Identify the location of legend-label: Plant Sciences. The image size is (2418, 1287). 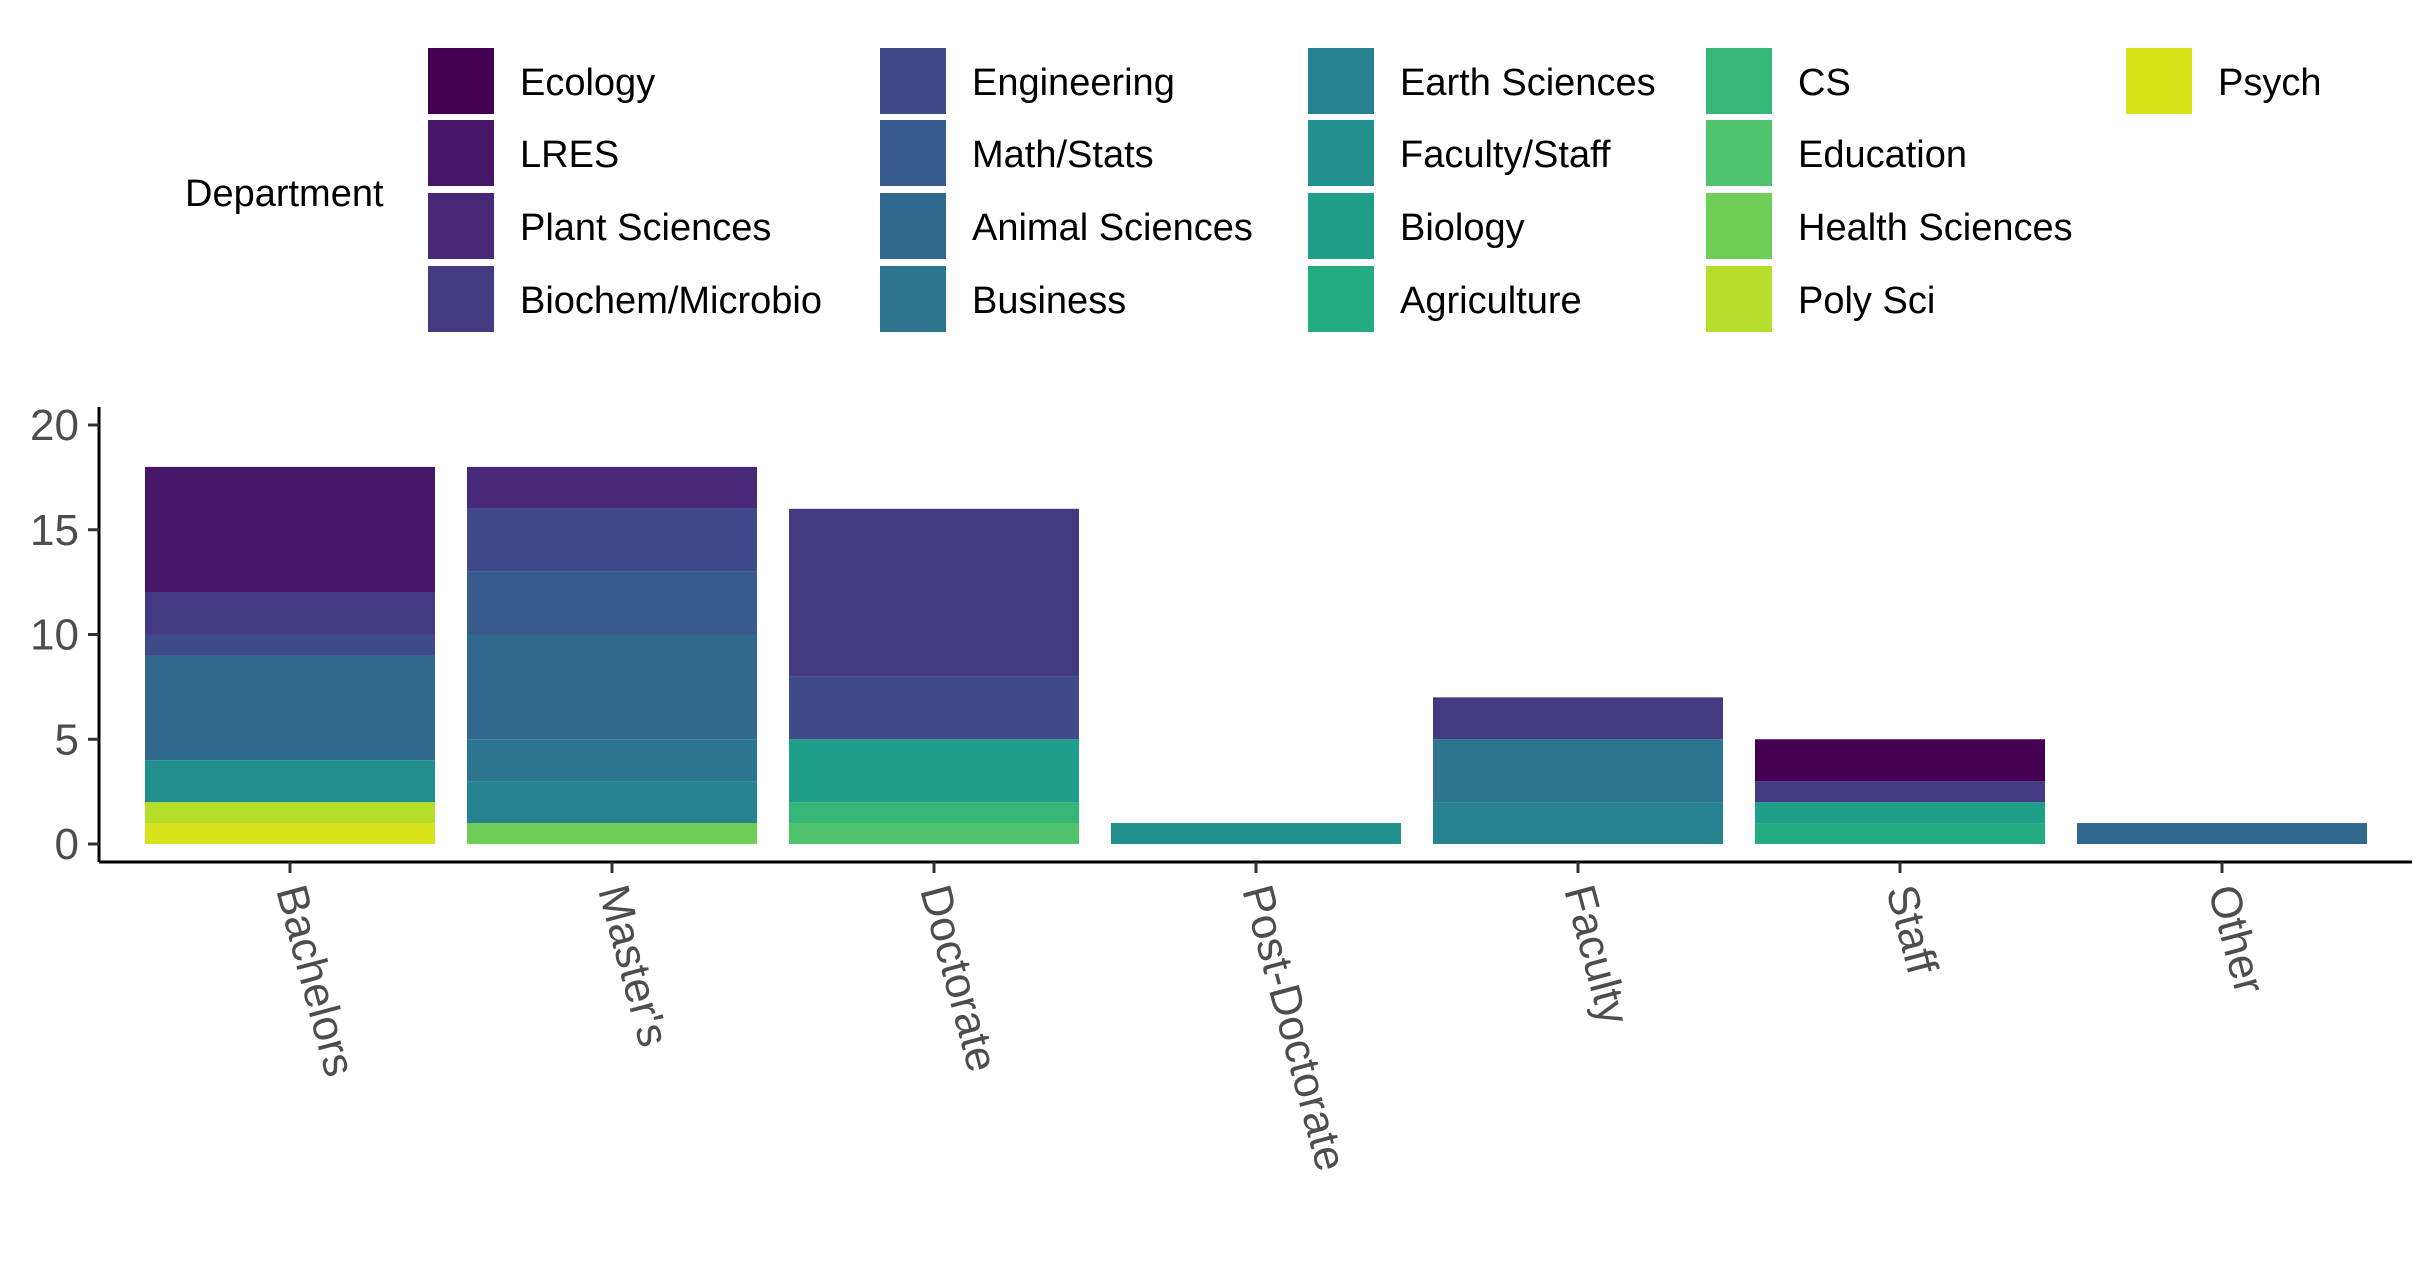
(645, 228).